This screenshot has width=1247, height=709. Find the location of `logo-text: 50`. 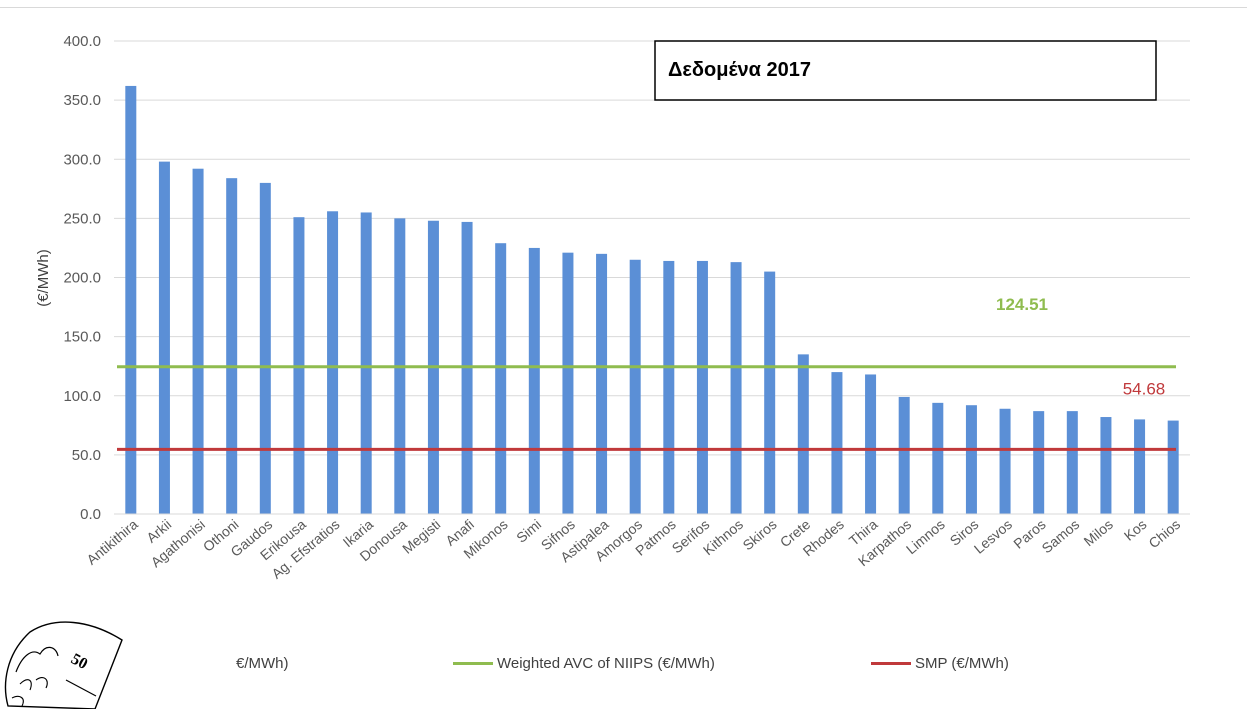

logo-text: 50 is located at coordinates (79, 662).